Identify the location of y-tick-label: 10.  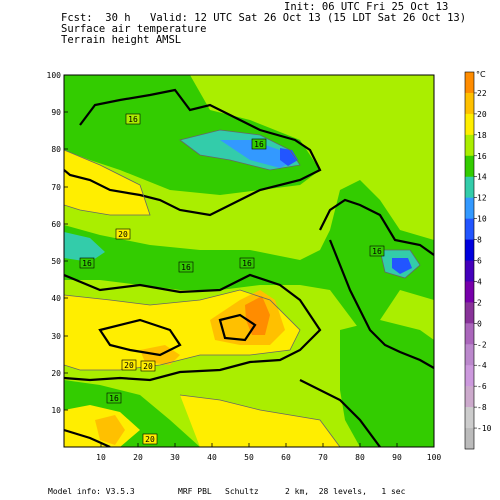
(56, 410).